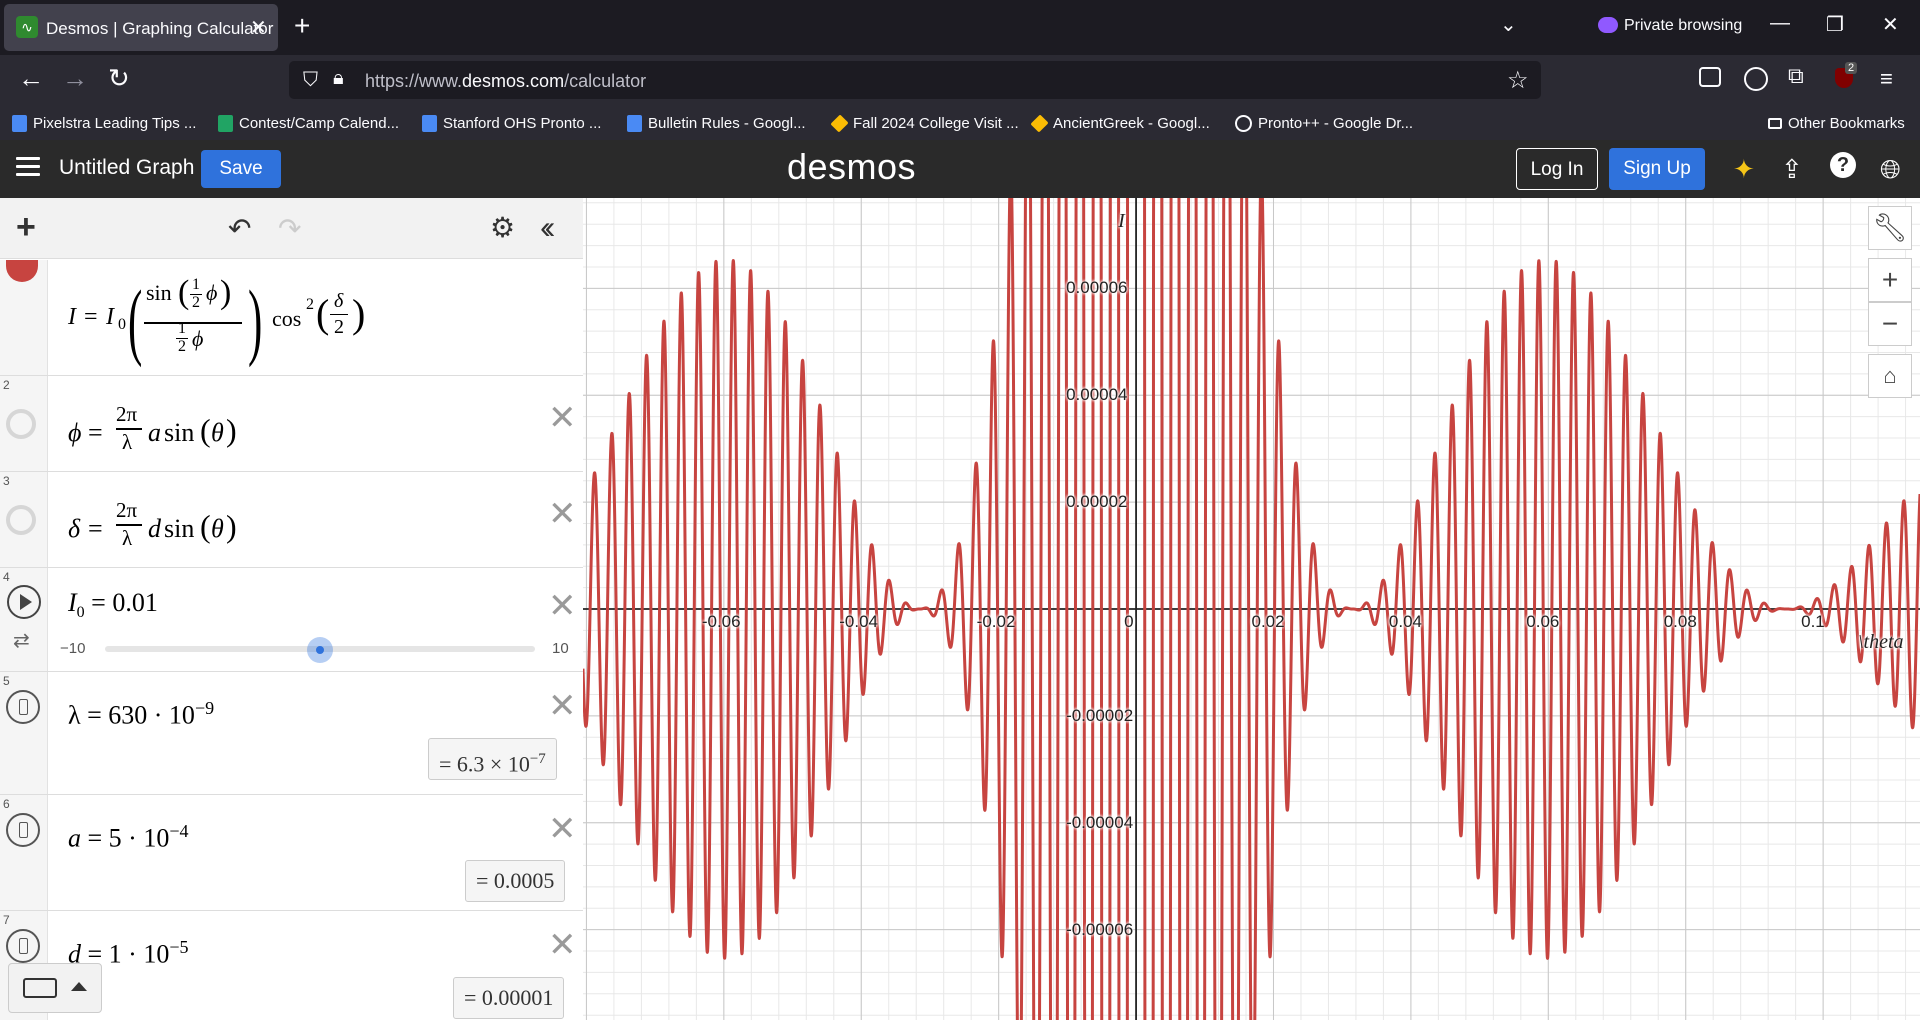  I want to click on y-tick-label: -0.00002, so click(1100, 715).